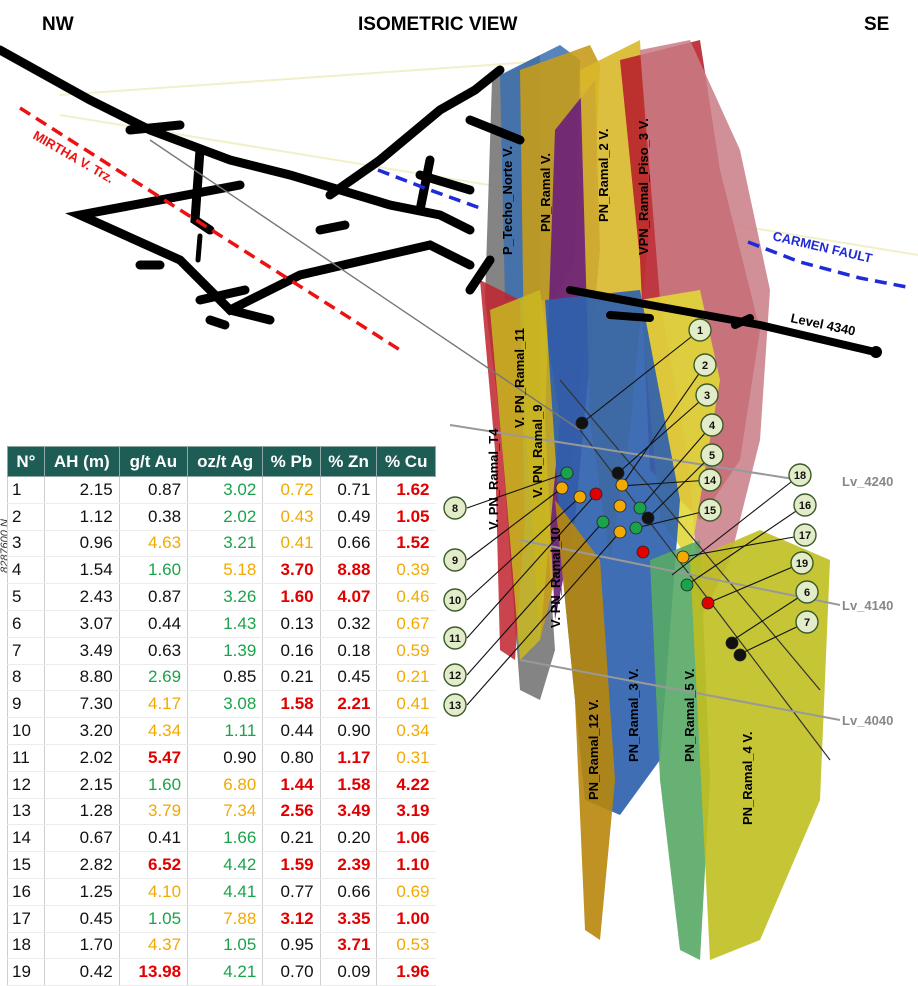  I want to click on table-cell-ah: 1.54, so click(81, 570).